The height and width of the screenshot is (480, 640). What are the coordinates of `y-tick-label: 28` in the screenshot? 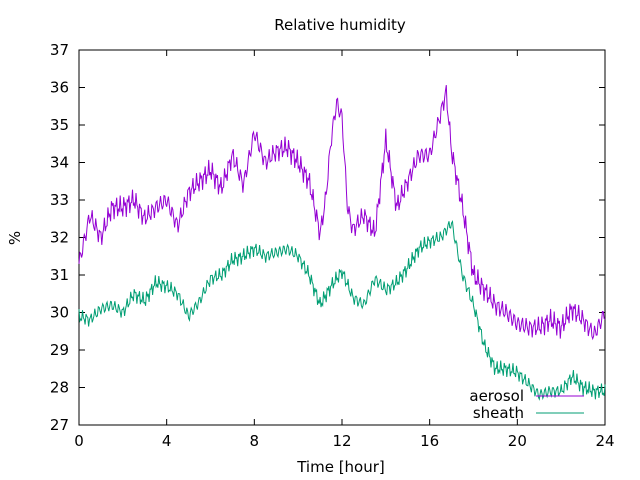 It's located at (59, 388).